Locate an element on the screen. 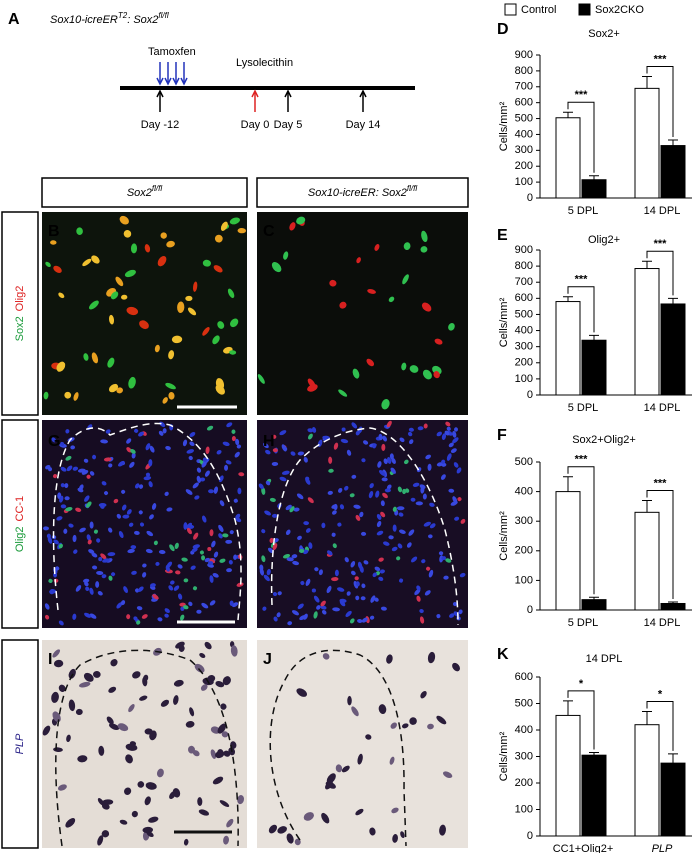 The width and height of the screenshot is (694, 853). panel-letter: C is located at coordinates (269, 231).